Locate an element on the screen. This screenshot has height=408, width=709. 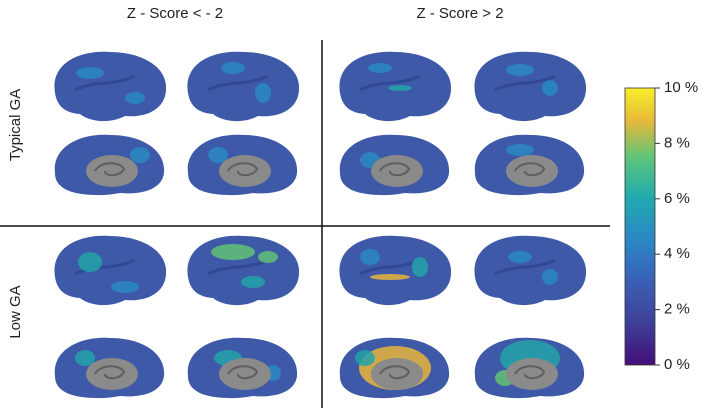
colorbar-ticks: 0 % 2 % 4 % 6 % 8 % 10 % is located at coordinates (676, 226).